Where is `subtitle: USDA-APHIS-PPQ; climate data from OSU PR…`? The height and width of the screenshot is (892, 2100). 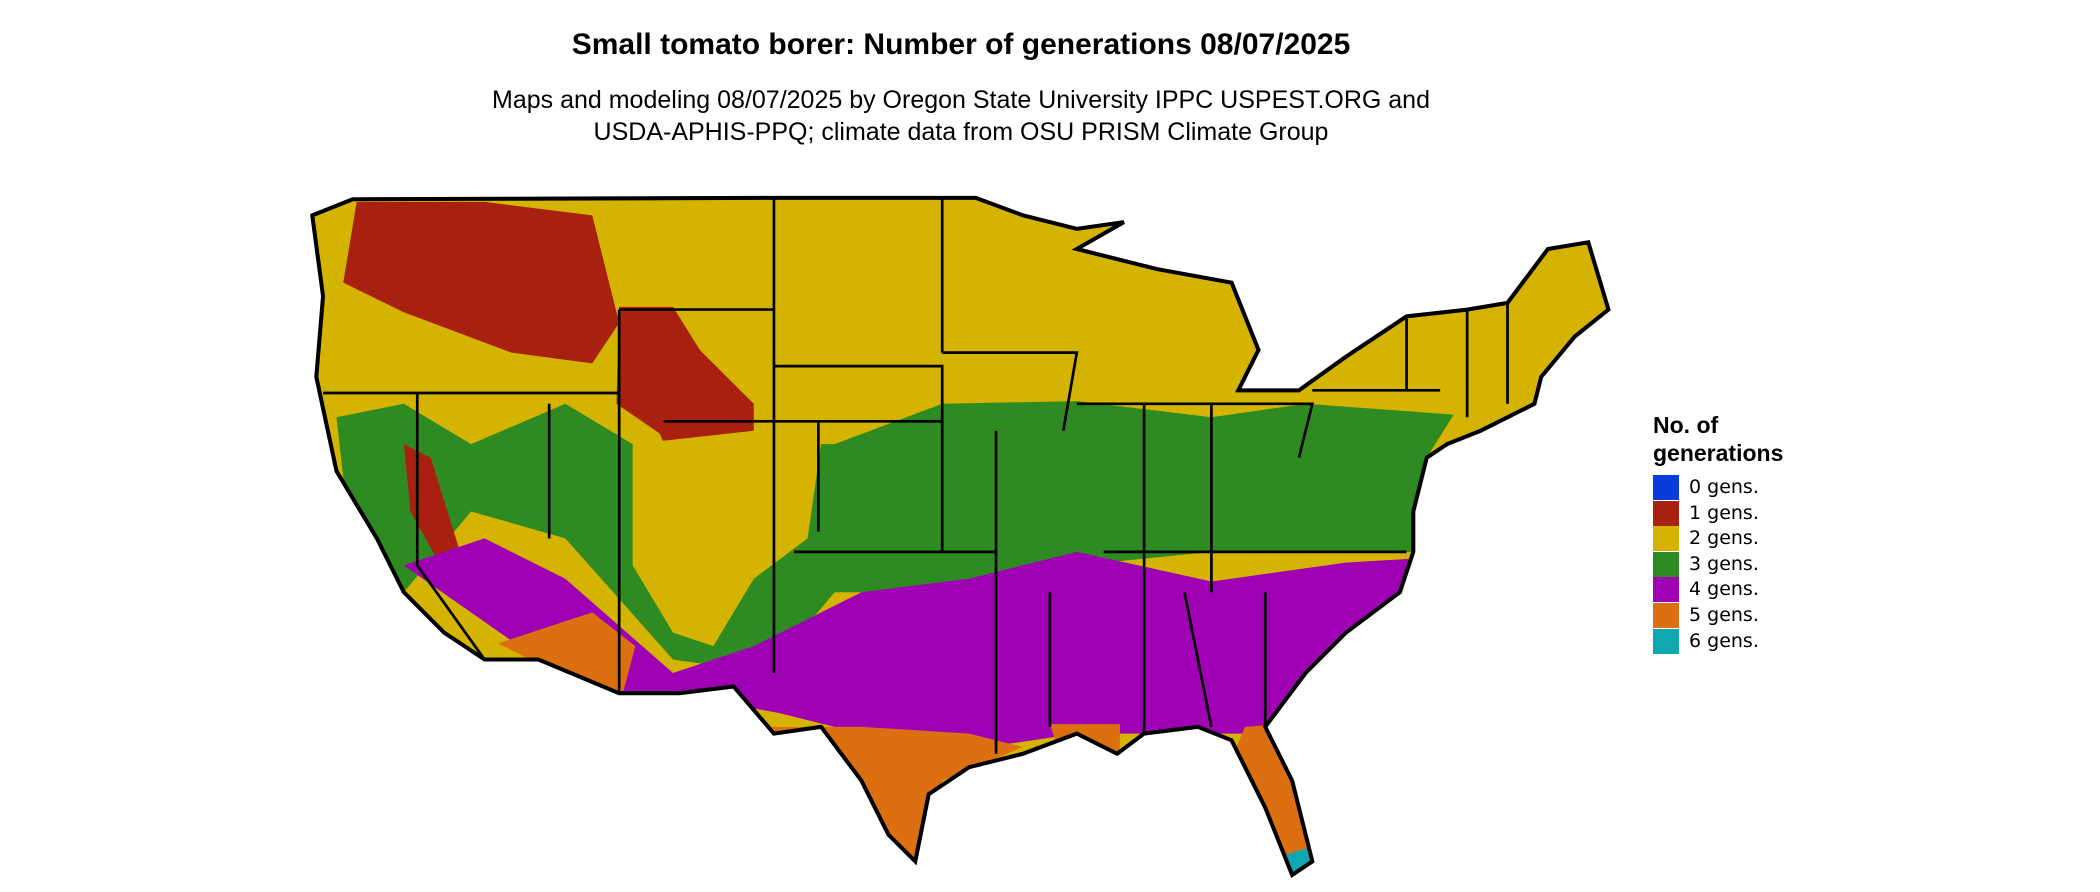
subtitle: USDA-APHIS-PPQ; climate data from OSU PR… is located at coordinates (961, 132).